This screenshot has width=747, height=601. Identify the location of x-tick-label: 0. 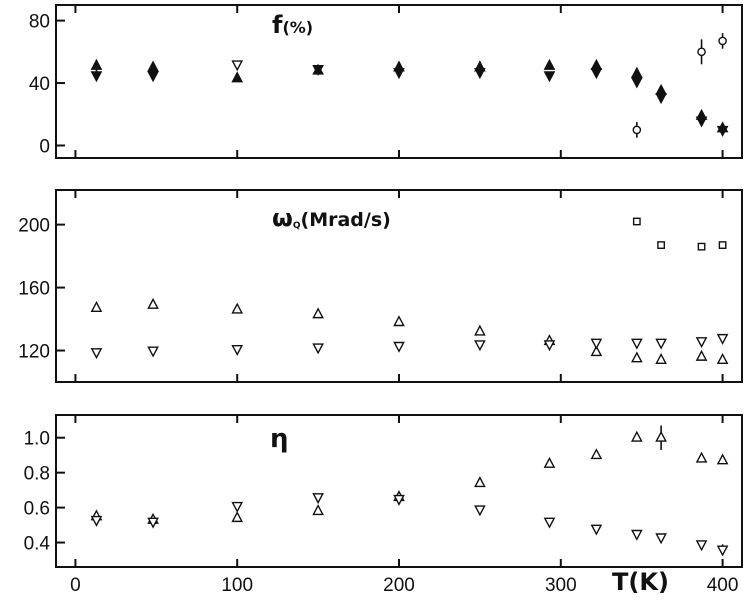
(75, 585).